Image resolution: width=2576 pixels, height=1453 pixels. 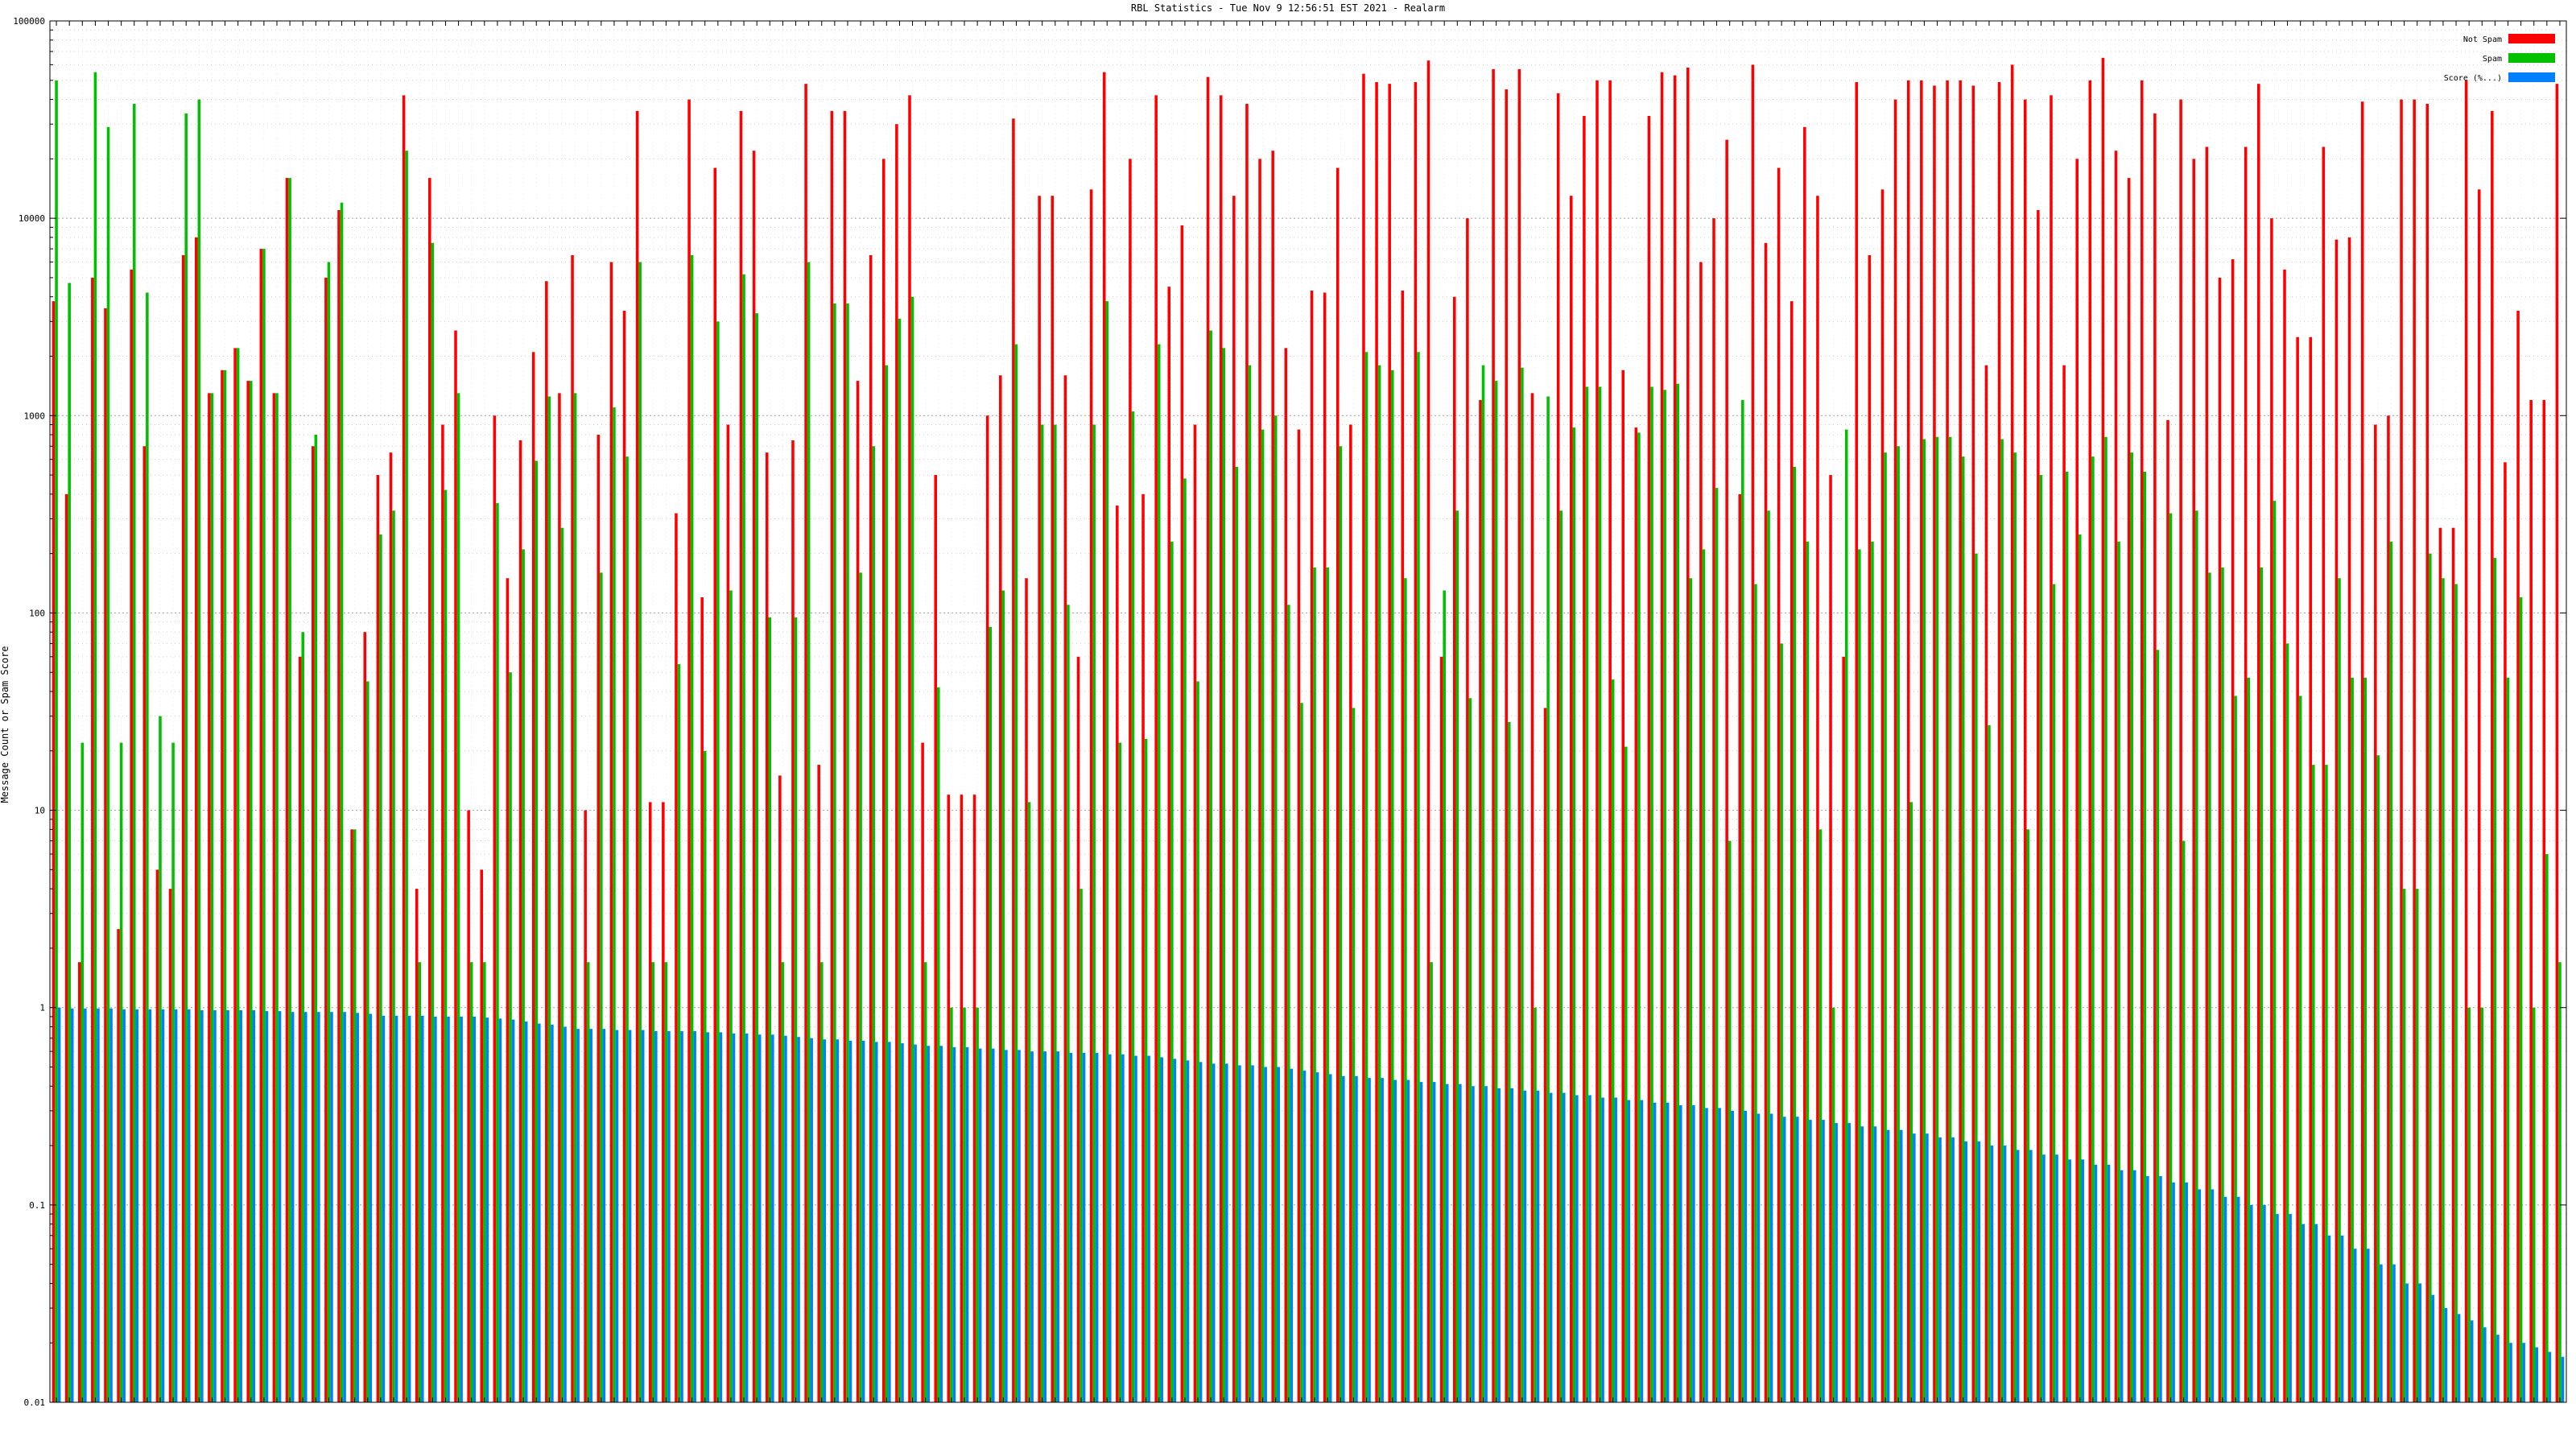 What do you see at coordinates (37, 613) in the screenshot?
I see `y-tick-label: 100` at bounding box center [37, 613].